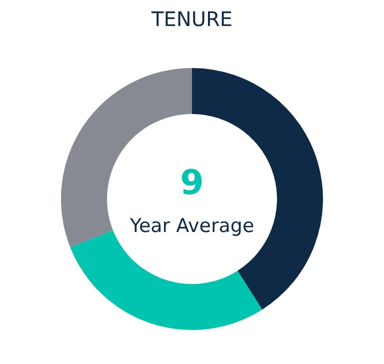  What do you see at coordinates (191, 19) in the screenshot?
I see `chart-title: TENURE` at bounding box center [191, 19].